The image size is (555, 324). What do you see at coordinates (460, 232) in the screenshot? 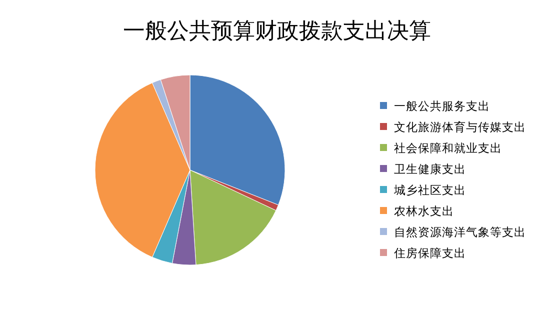
I see `legend-label: 自然资源海洋气象等支出` at bounding box center [460, 232].